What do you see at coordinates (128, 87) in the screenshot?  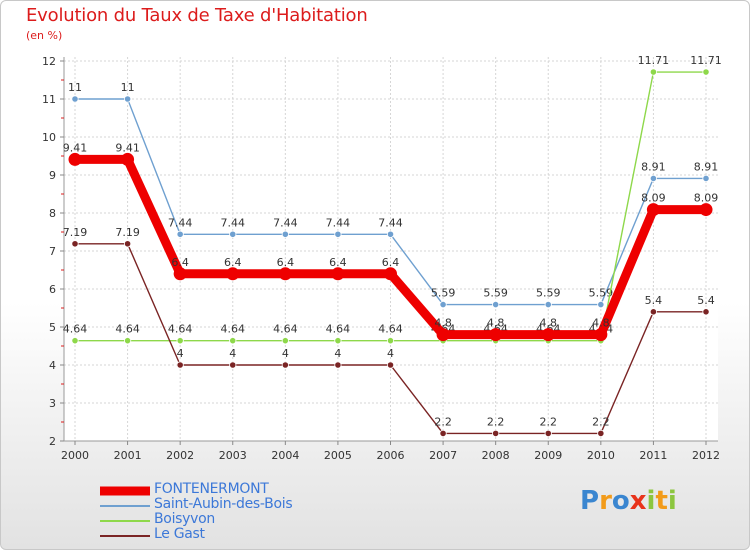 I see `data-label-saint-aubin-des-bois: 11` at bounding box center [128, 87].